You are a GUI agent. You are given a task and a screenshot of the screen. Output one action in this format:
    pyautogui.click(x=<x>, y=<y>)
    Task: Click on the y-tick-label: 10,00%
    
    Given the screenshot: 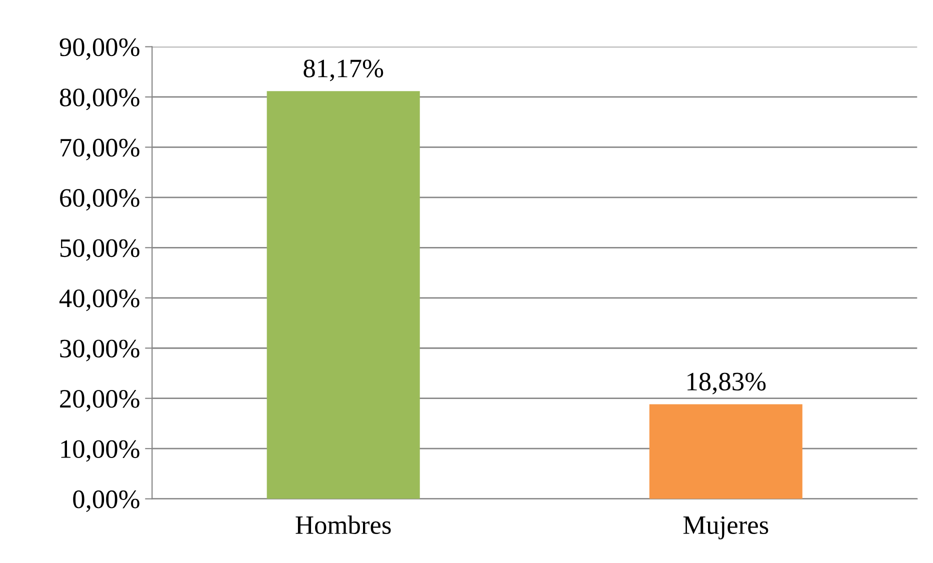 What is the action you would take?
    pyautogui.click(x=100, y=451)
    